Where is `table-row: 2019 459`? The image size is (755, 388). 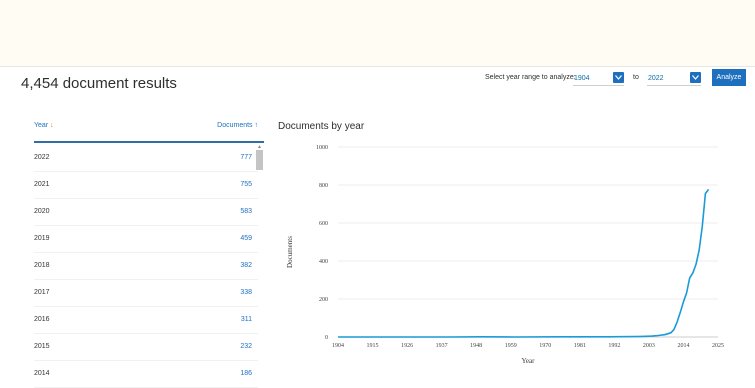 table-row: 2019 459 is located at coordinates (146, 239).